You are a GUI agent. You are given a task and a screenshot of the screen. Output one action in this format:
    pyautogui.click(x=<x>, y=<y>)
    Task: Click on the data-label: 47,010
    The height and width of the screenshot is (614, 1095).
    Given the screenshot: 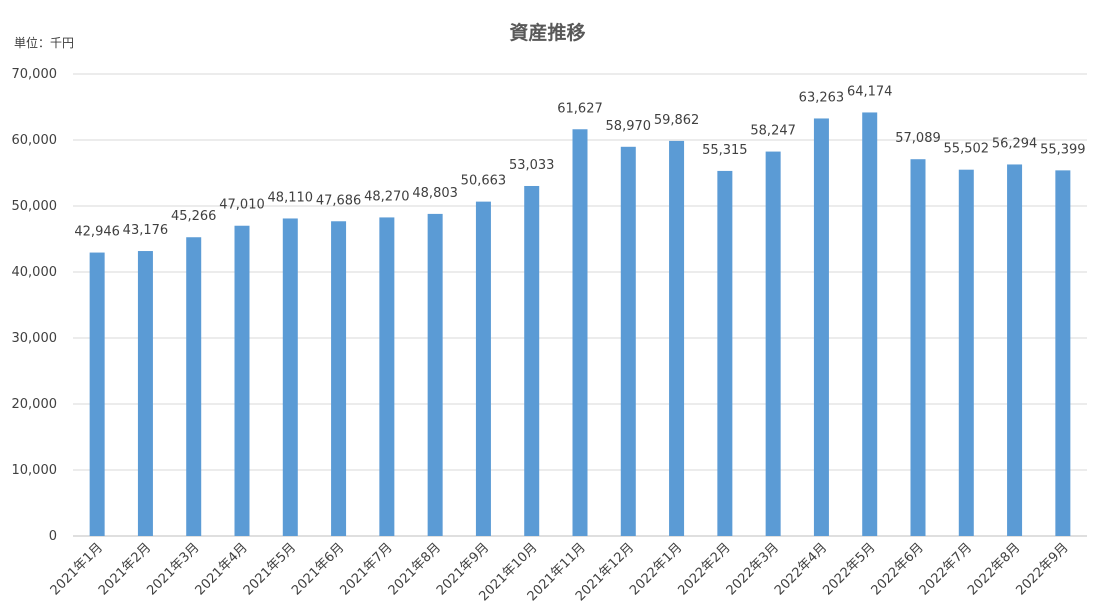 What is the action you would take?
    pyautogui.click(x=242, y=205)
    